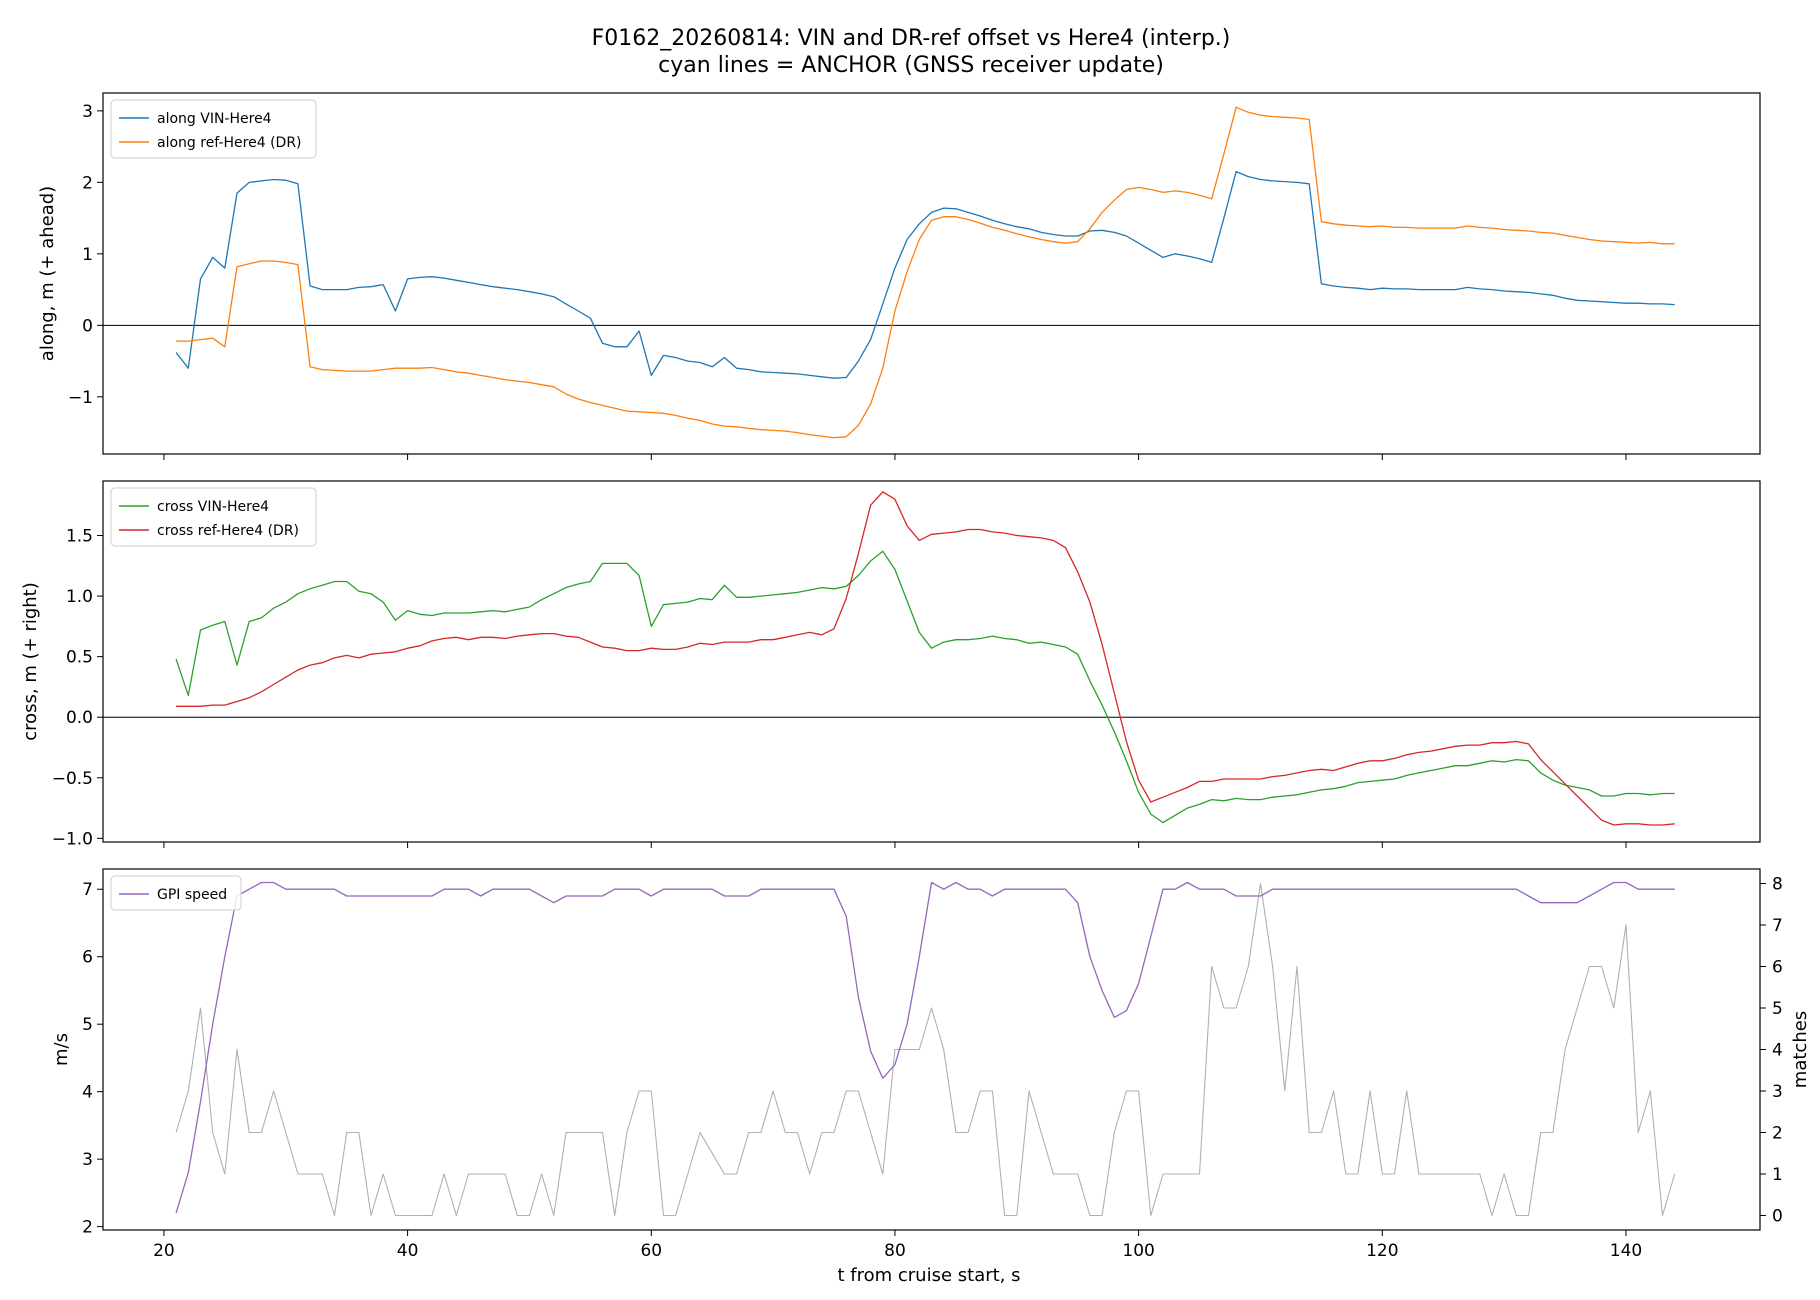 This screenshot has height=1300, width=1820. What do you see at coordinates (214, 119) in the screenshot?
I see `legend-label: along VIN-Here4` at bounding box center [214, 119].